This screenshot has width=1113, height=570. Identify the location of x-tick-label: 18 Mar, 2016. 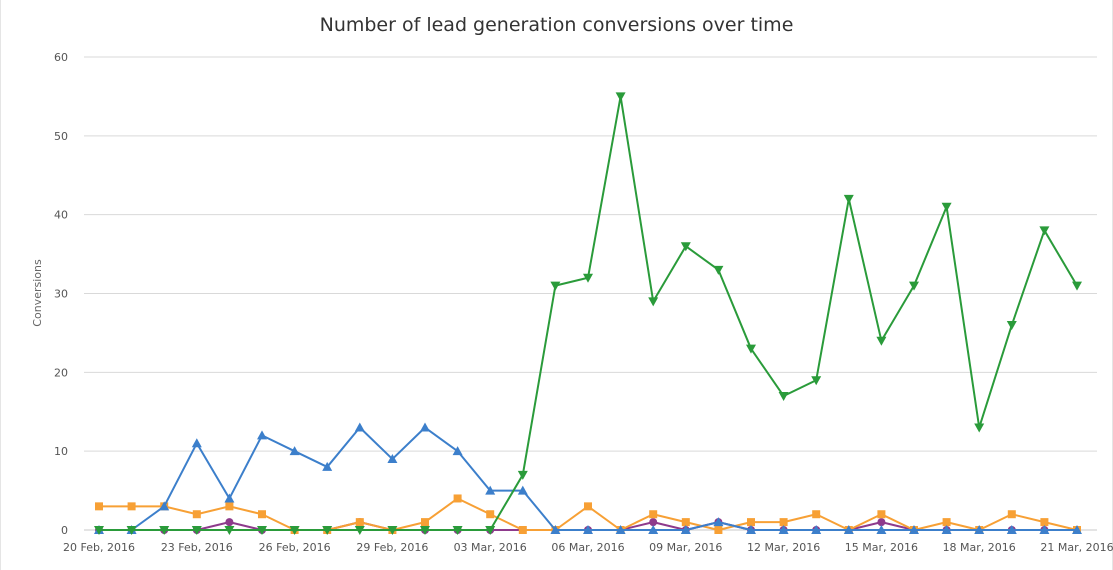
(979, 547).